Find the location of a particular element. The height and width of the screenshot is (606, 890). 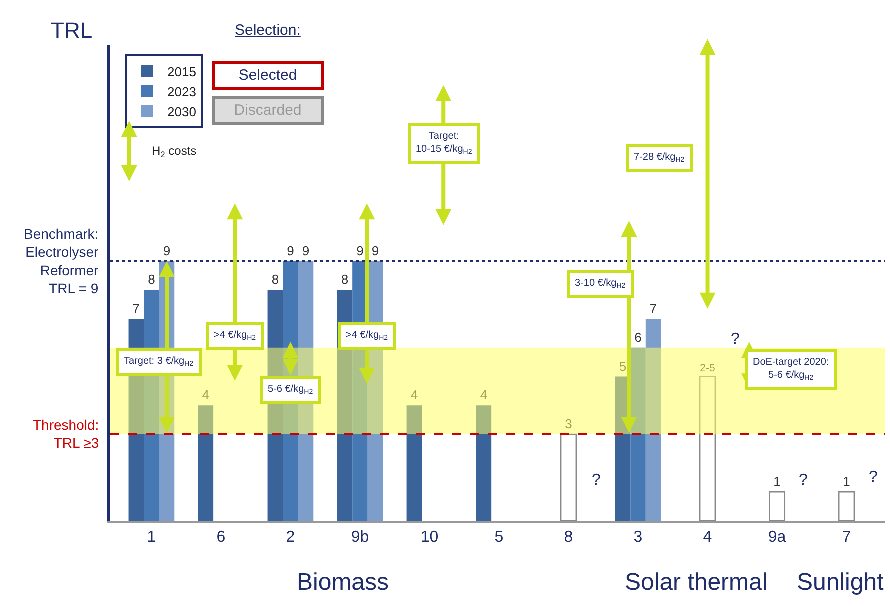

x-tick-label: 5 is located at coordinates (499, 537).